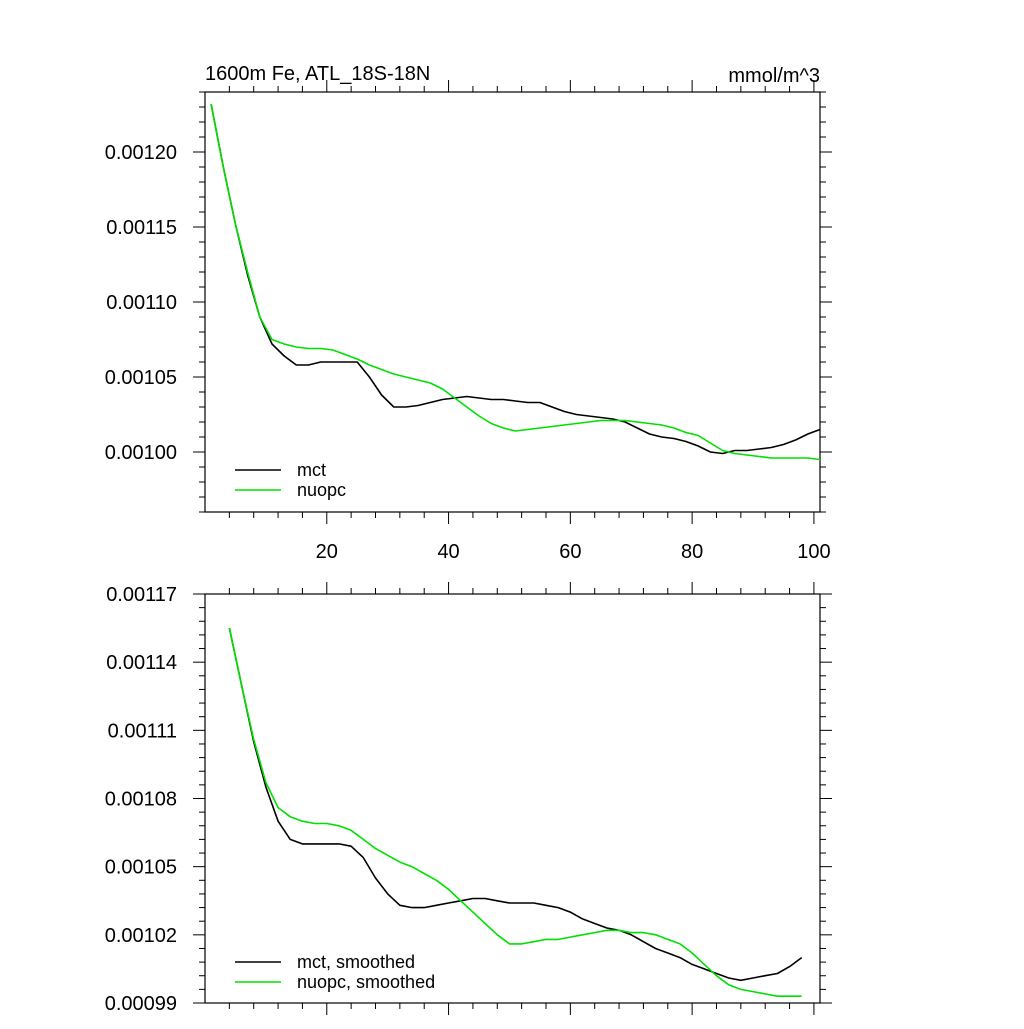  I want to click on chart-title: 1600m Fe, ATL_18S-18N, so click(317, 74).